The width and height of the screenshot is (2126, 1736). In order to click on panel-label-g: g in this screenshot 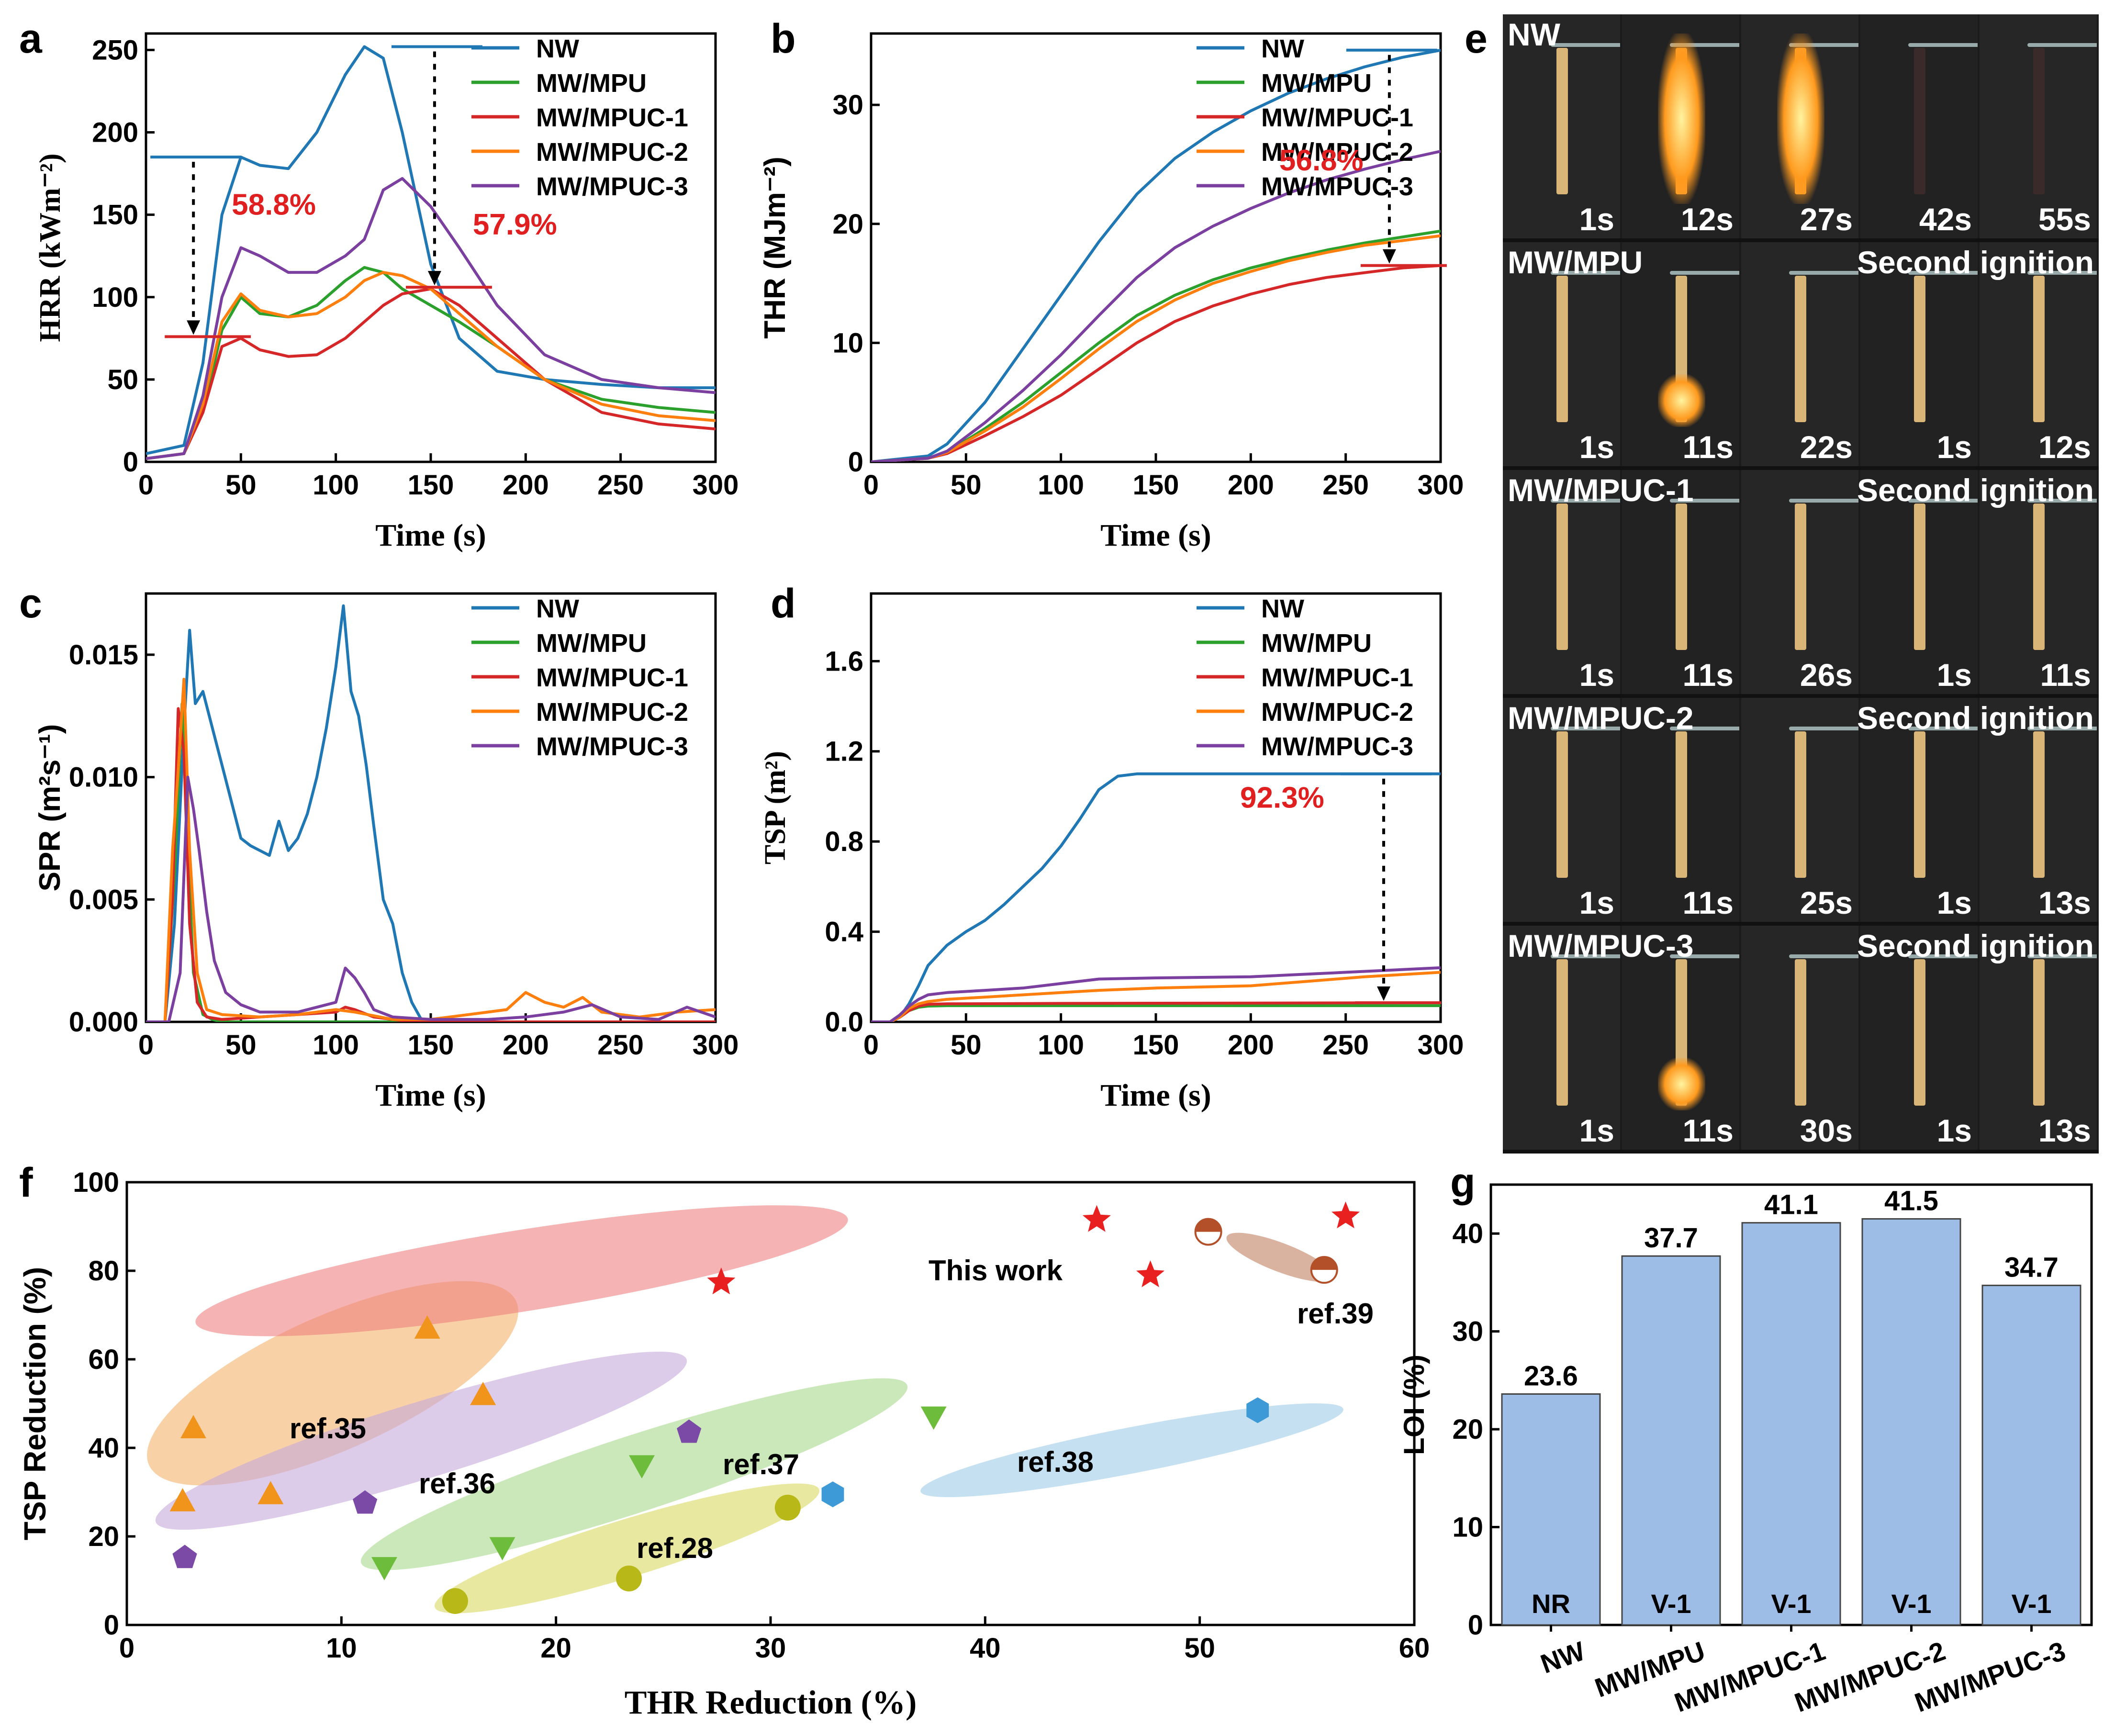, I will do `click(1463, 1183)`.